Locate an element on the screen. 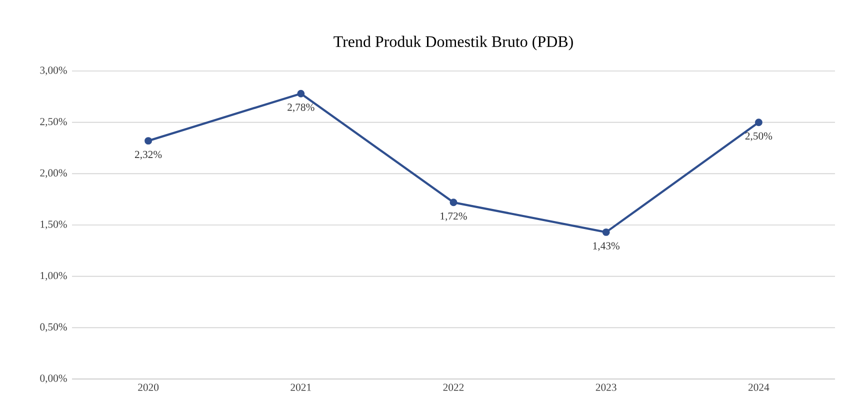 The image size is (847, 408). data-label: 2,78% is located at coordinates (301, 108).